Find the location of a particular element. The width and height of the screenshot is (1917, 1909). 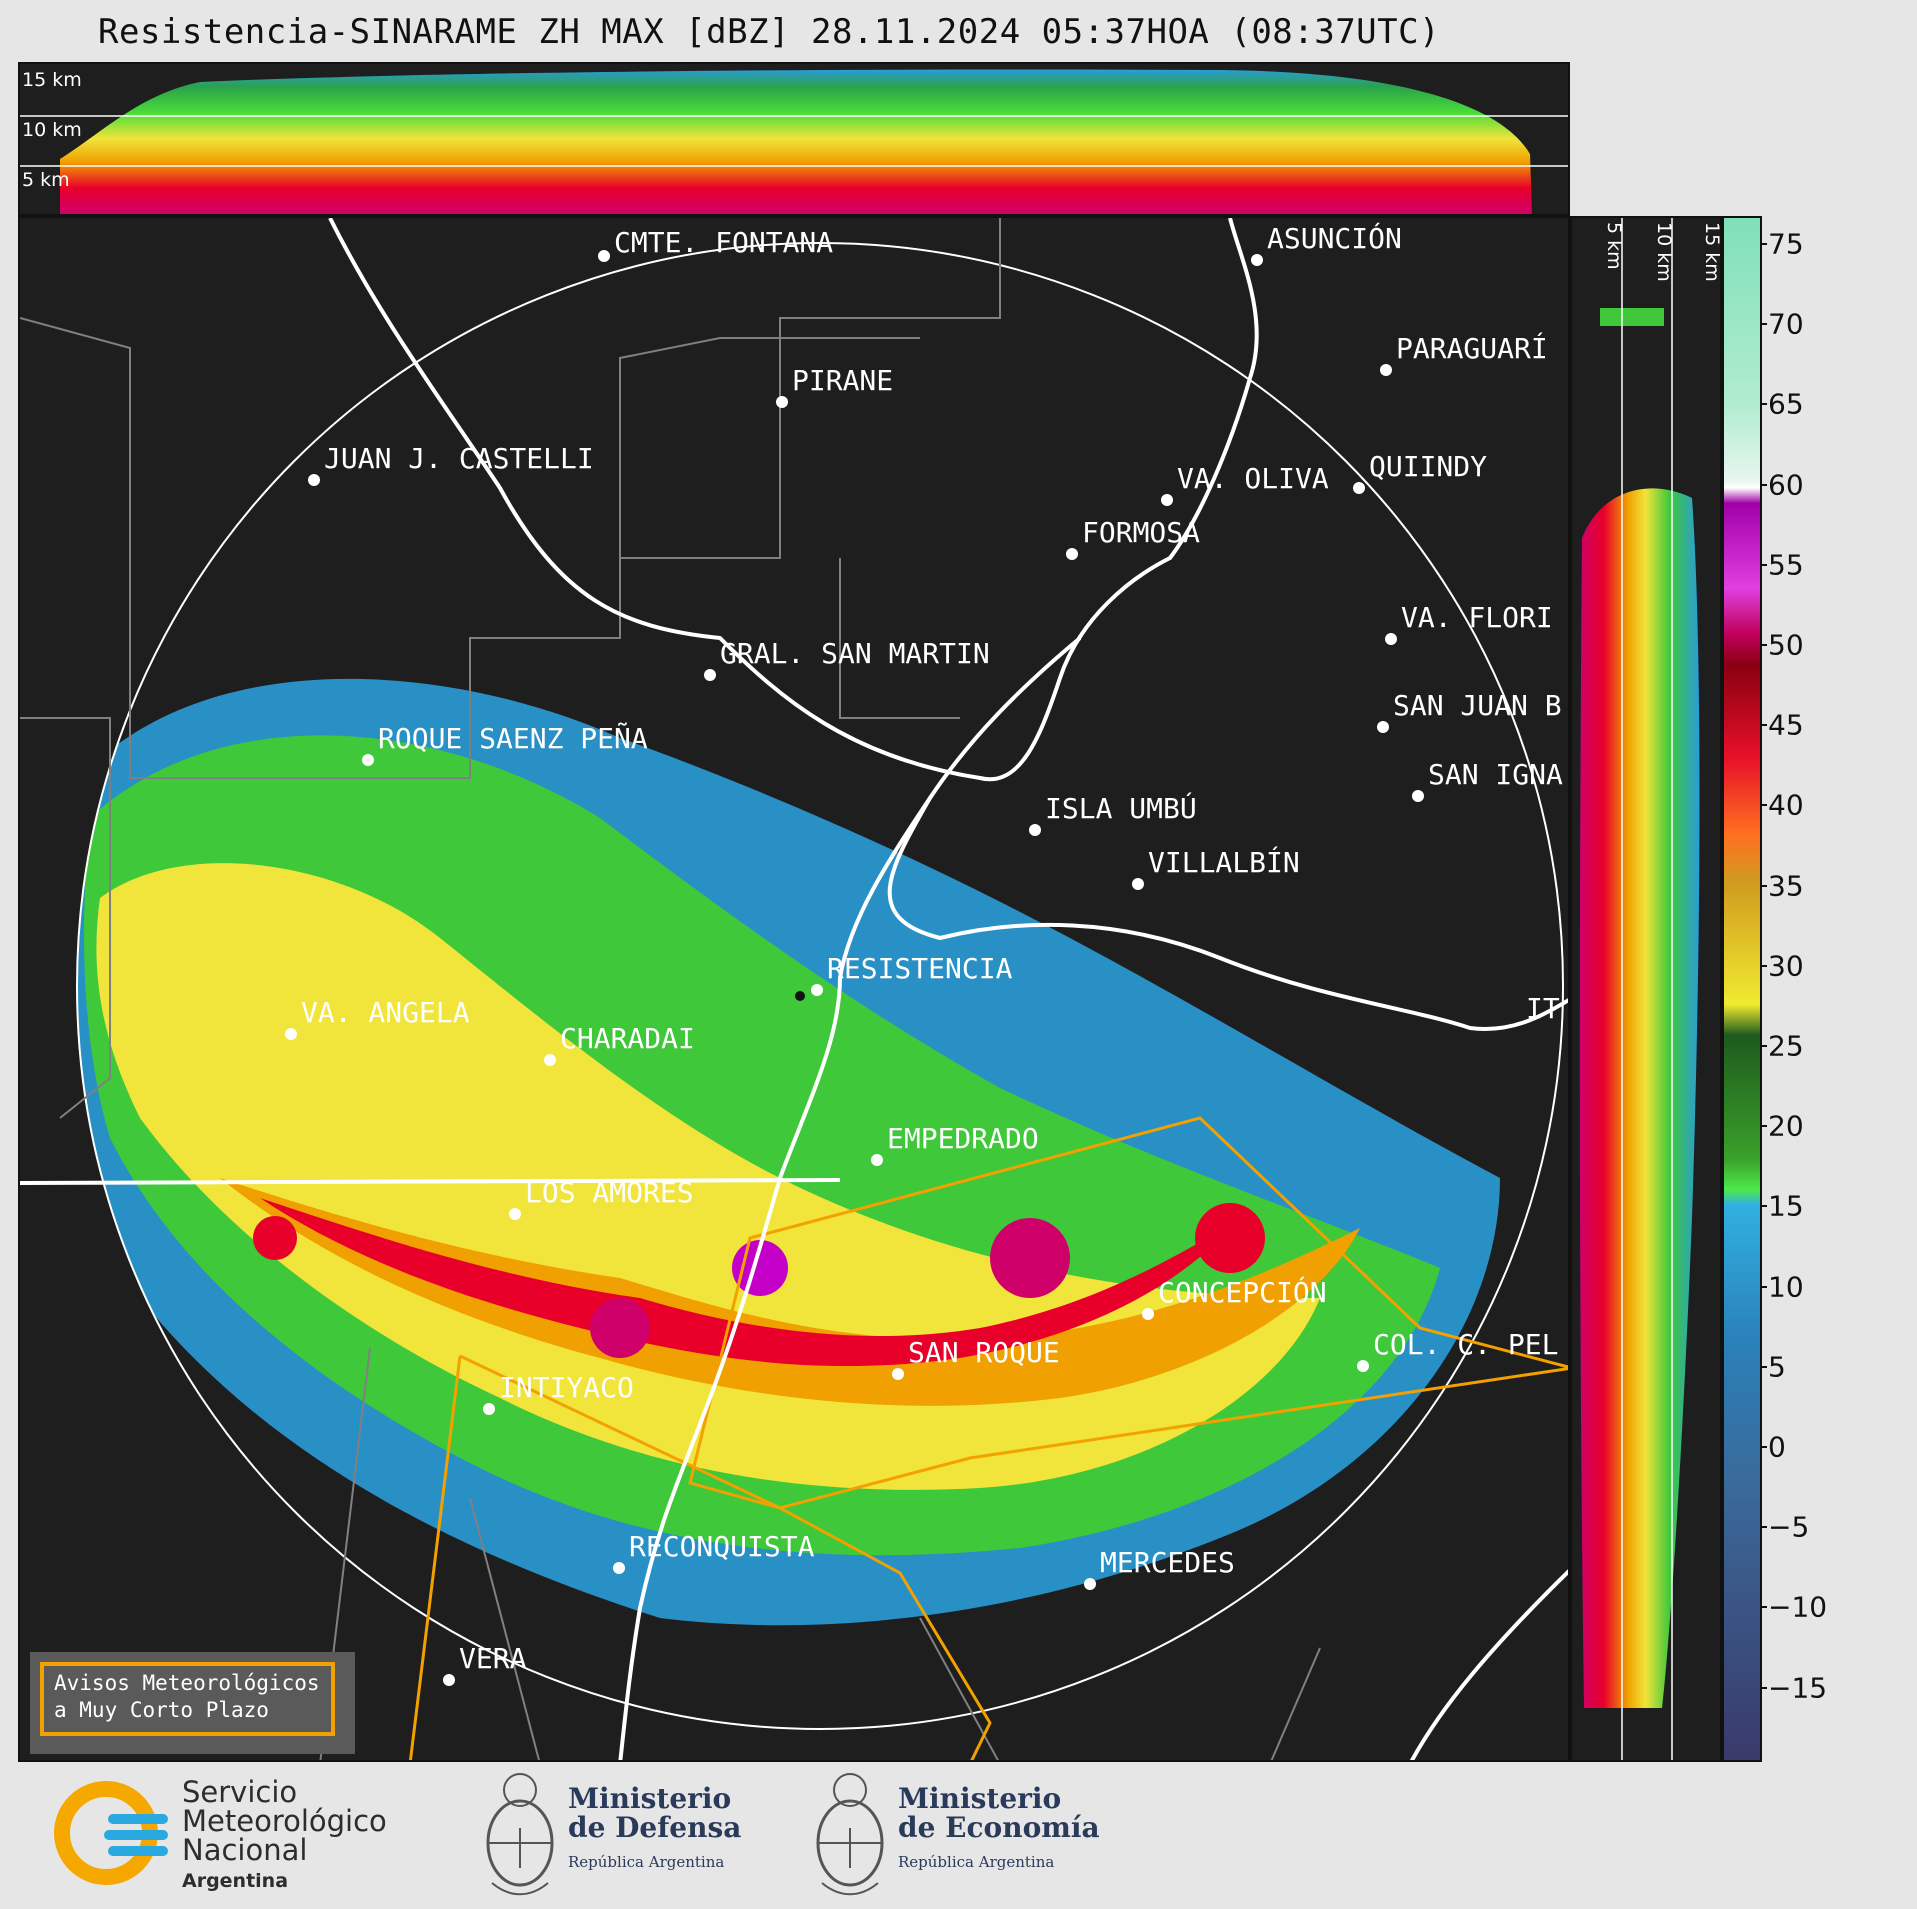

warning-box-inner: Avisos Meteorológicos a Muy Corto Plazo is located at coordinates (187, 1699).